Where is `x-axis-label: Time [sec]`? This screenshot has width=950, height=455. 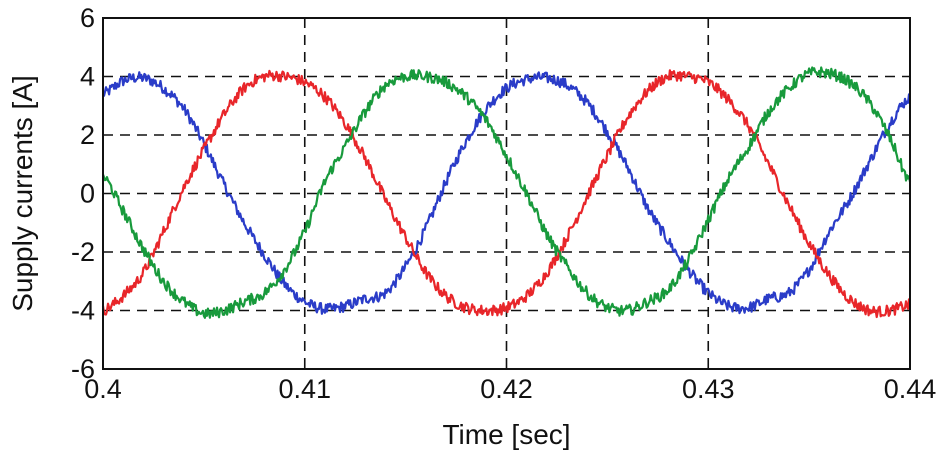
x-axis-label: Time [sec] is located at coordinates (506, 434).